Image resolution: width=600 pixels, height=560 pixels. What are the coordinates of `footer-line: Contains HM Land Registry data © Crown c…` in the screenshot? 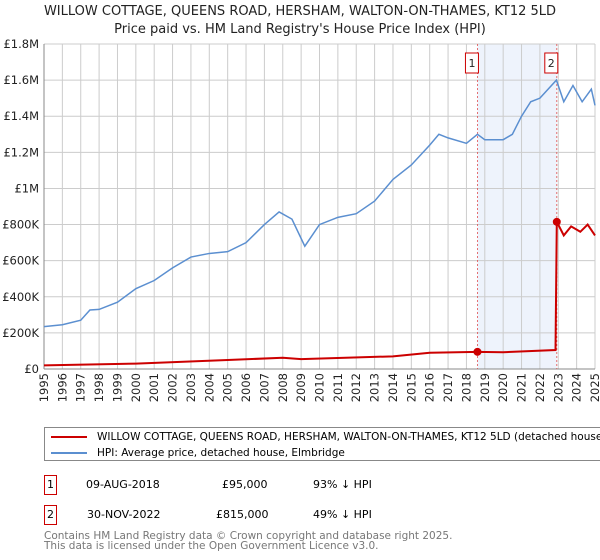 It's located at (248, 536).